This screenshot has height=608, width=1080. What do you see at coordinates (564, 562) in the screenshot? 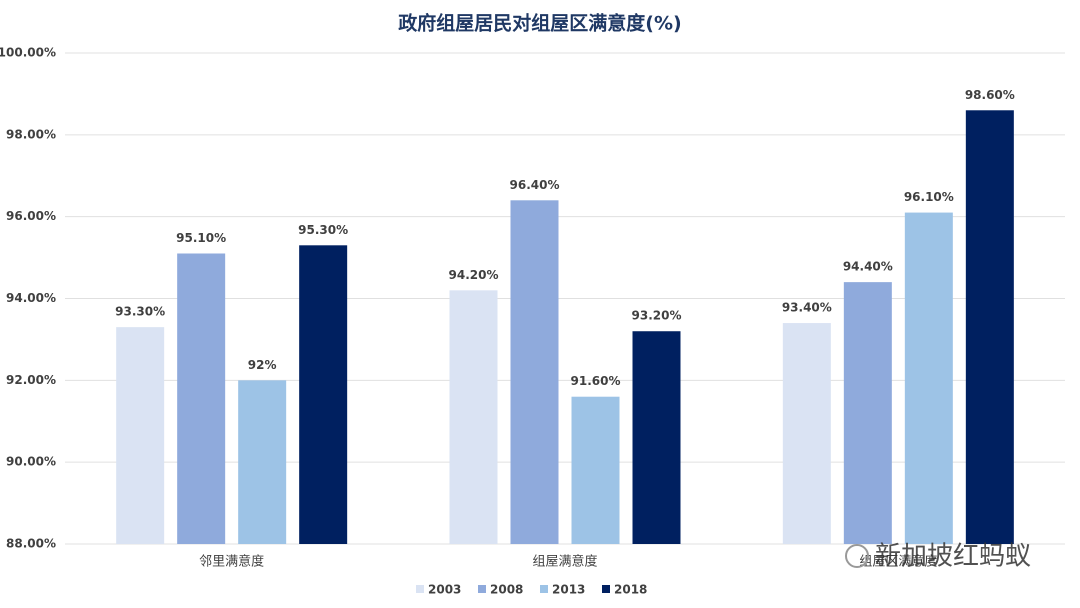
I see `x-tick-label: 组屋满意度` at bounding box center [564, 562].